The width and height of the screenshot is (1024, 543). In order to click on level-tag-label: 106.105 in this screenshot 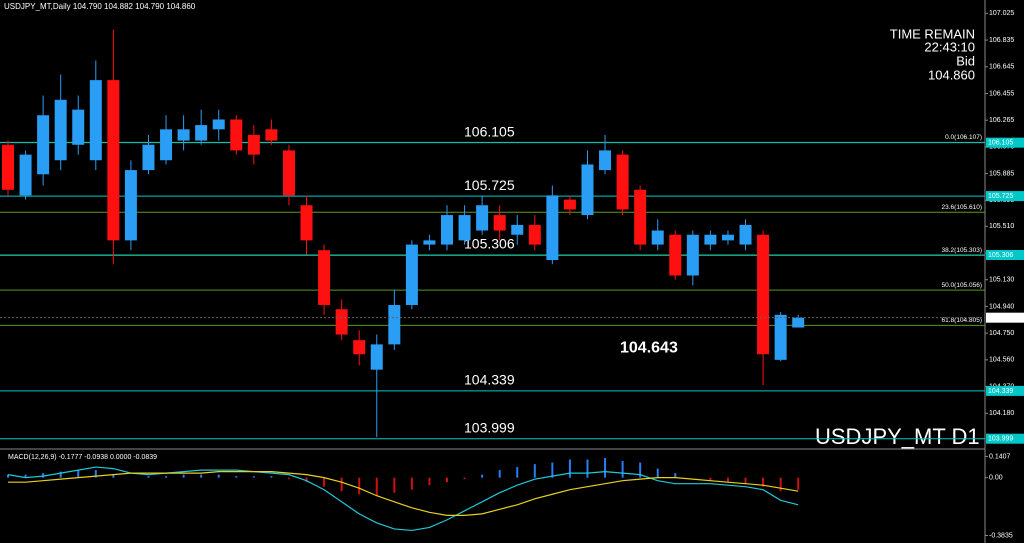, I will do `click(1000, 143)`.